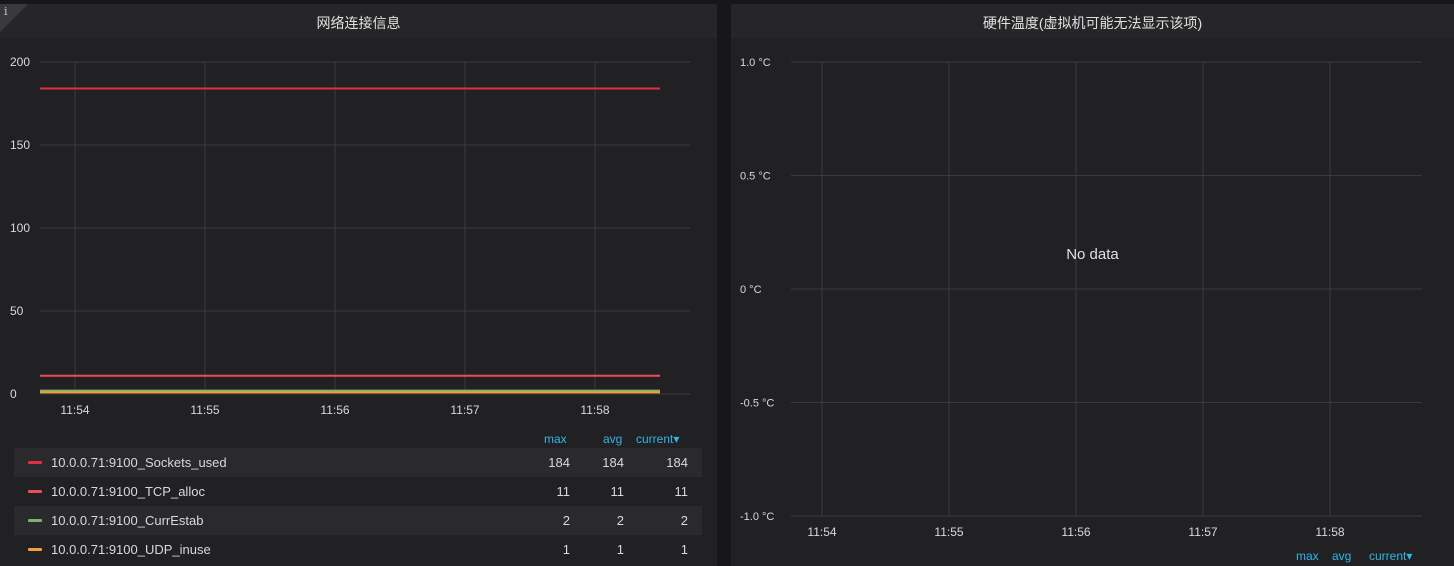 This screenshot has height=566, width=1454. What do you see at coordinates (563, 491) in the screenshot?
I see `legend-max-value: 11` at bounding box center [563, 491].